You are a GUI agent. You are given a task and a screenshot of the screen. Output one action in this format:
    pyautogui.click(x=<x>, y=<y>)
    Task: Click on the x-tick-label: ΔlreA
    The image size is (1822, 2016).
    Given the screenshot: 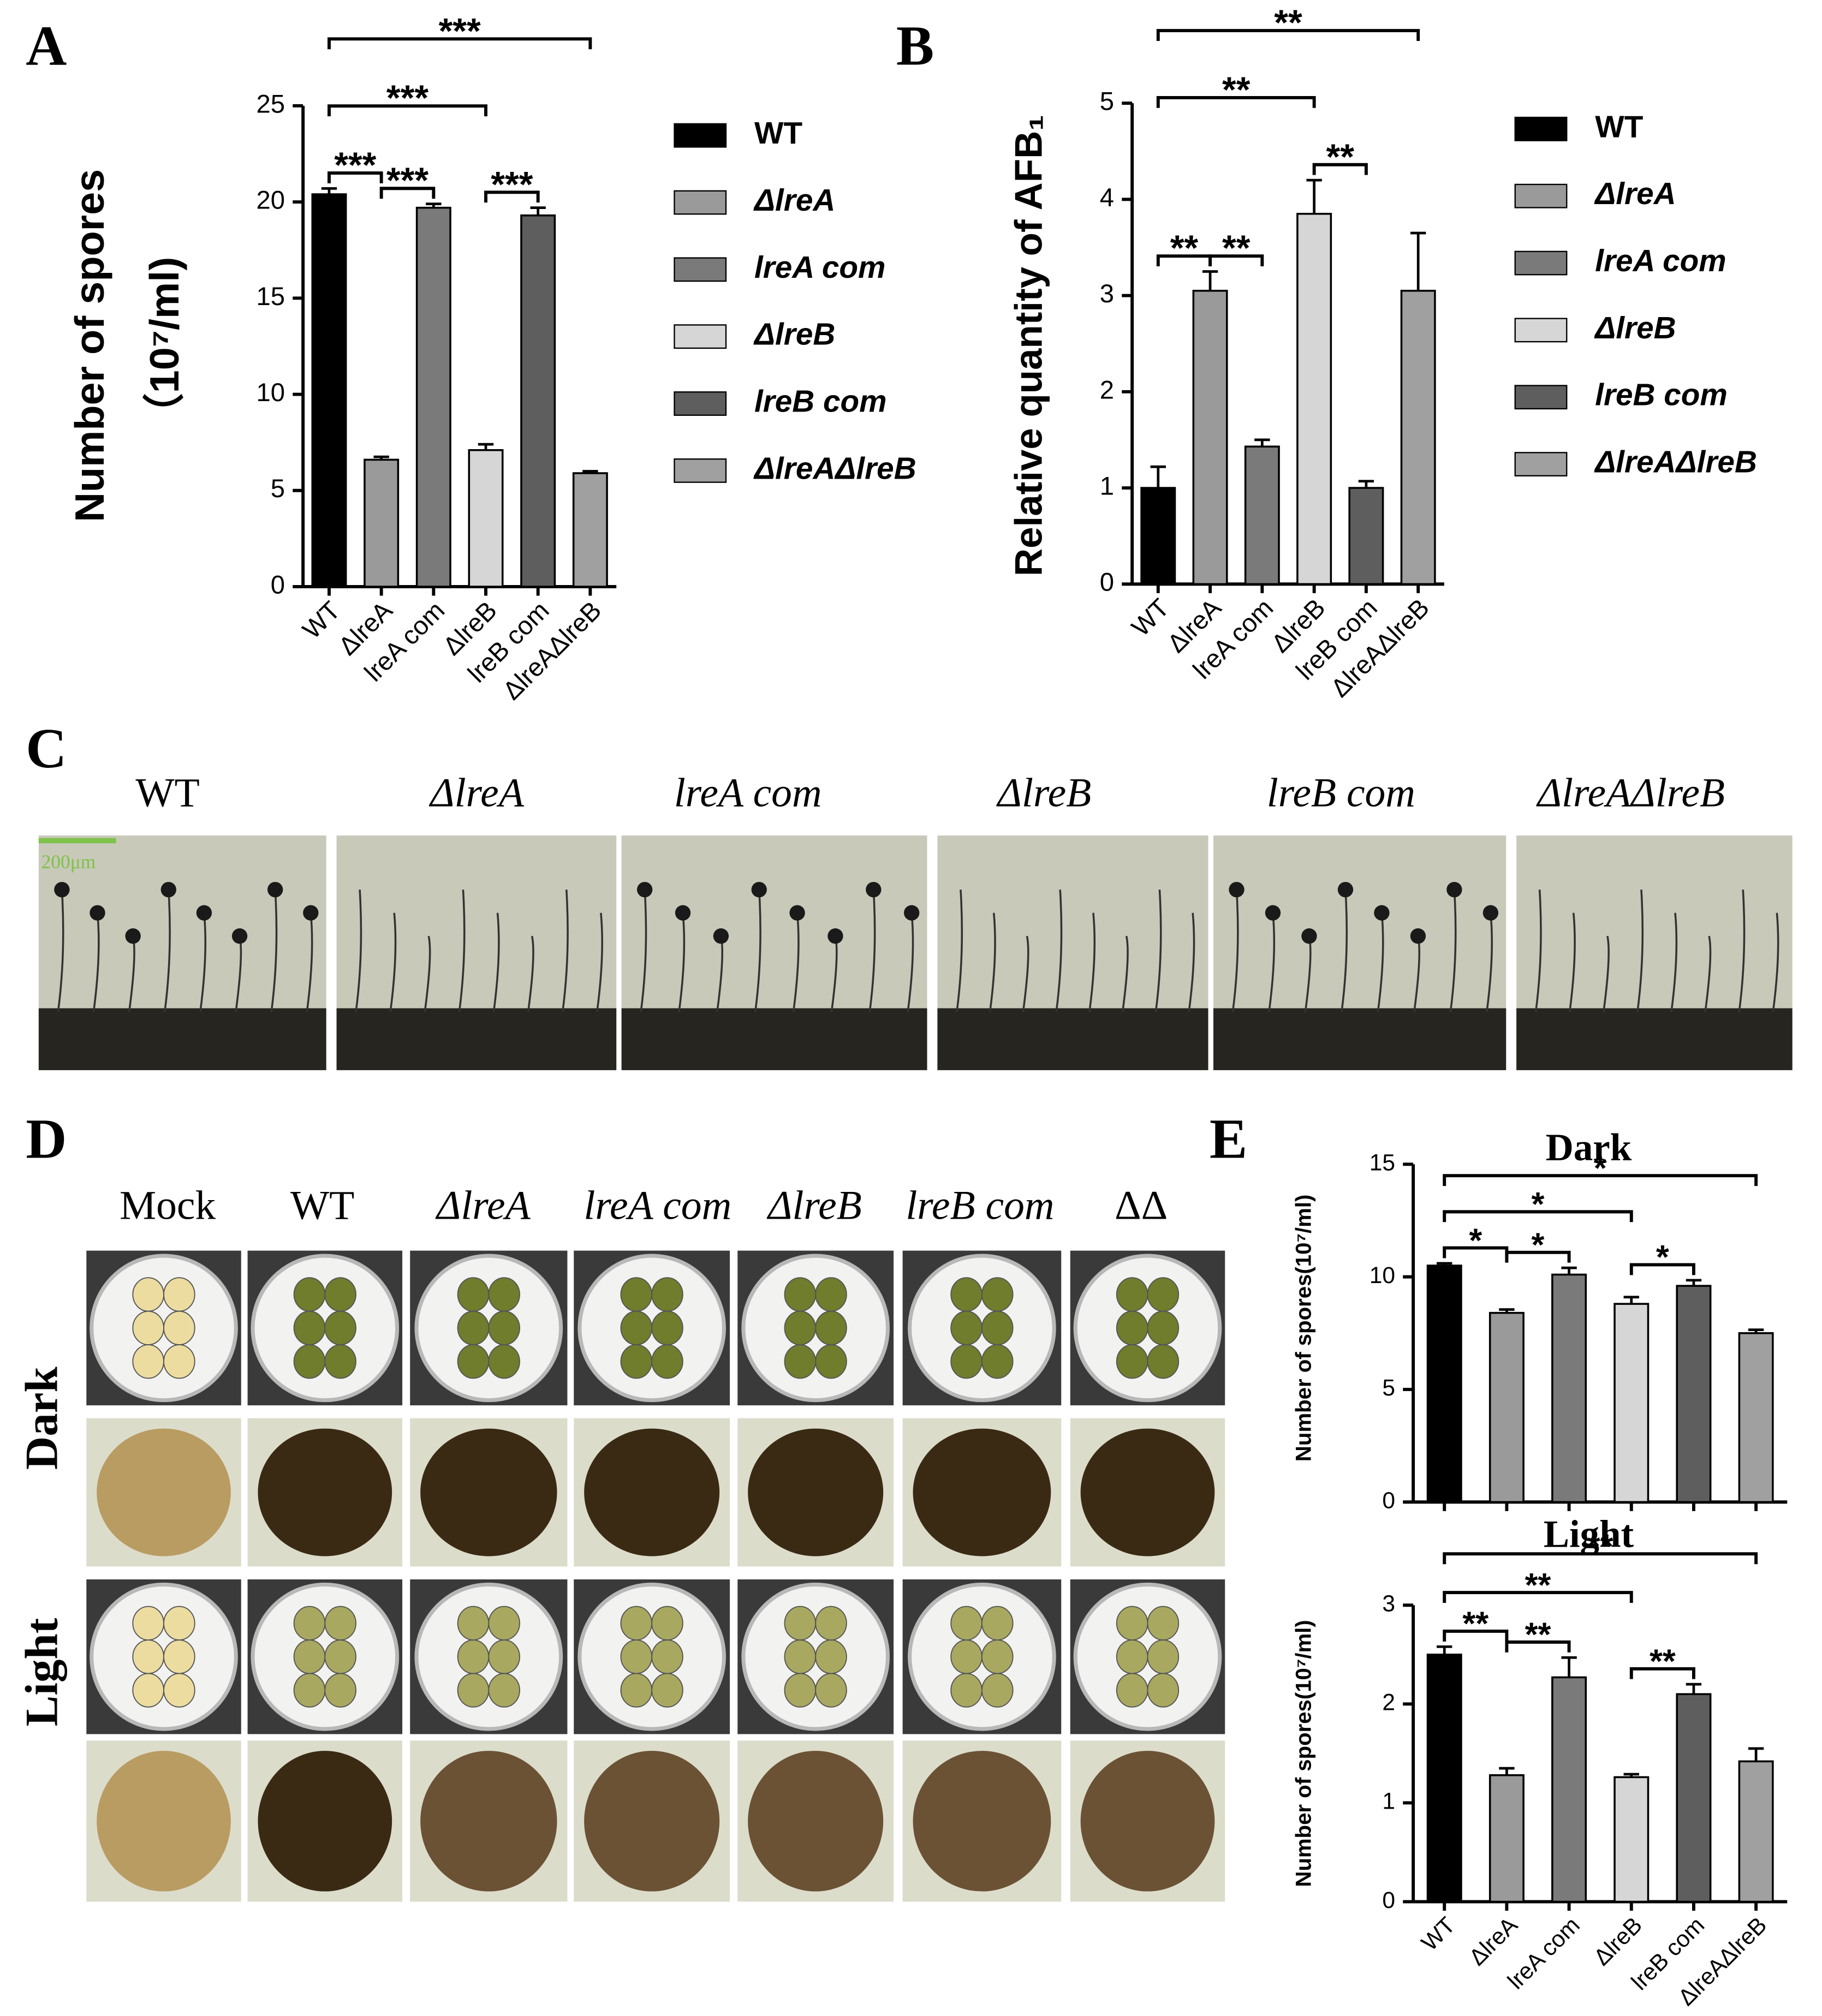 What is the action you would take?
    pyautogui.click(x=1494, y=1941)
    